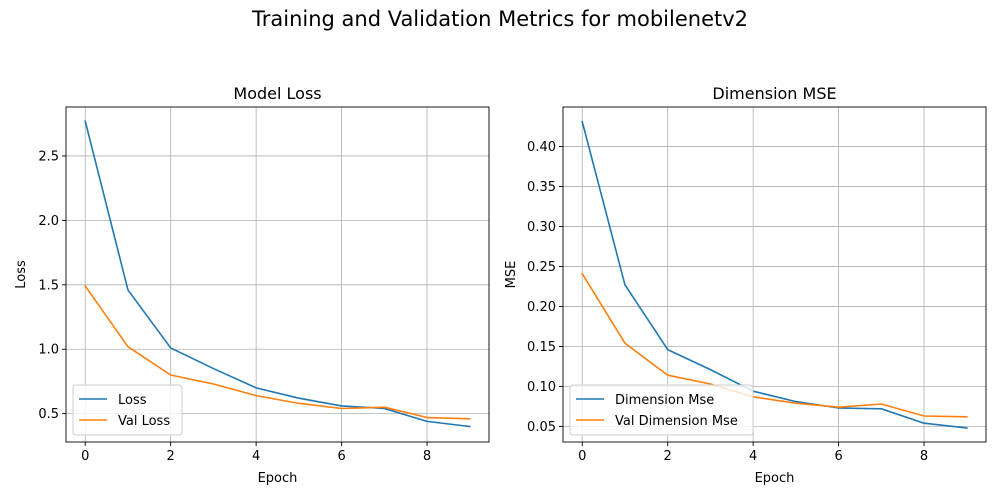  Describe the element at coordinates (427, 456) in the screenshot. I see `chart1-xtick-label: 8` at that location.